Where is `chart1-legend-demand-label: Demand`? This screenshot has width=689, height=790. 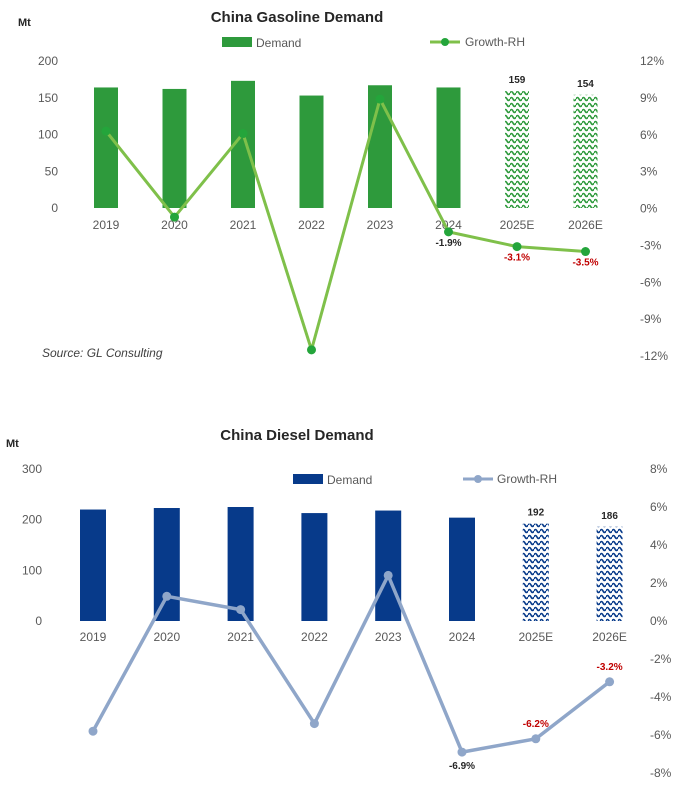 chart1-legend-demand-label: Demand is located at coordinates (278, 43).